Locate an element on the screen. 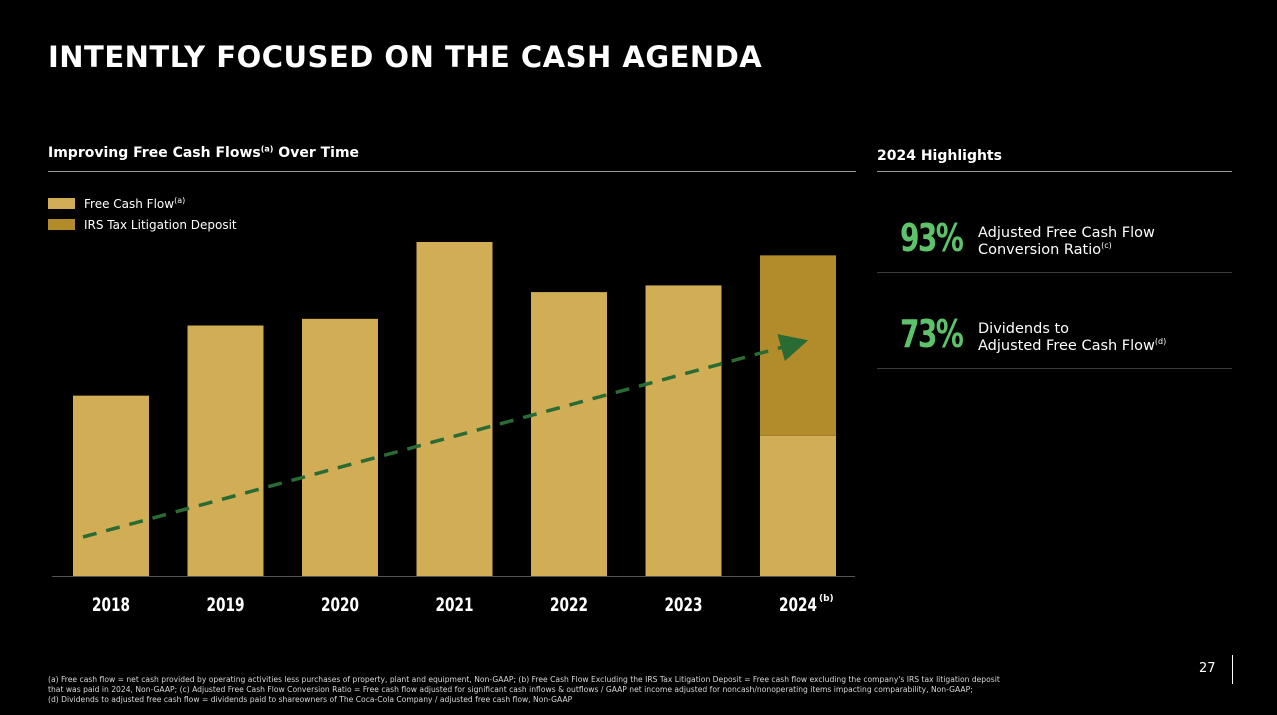 The image size is (1277, 715). x-tick-label-2020: 2020 is located at coordinates (340, 605).